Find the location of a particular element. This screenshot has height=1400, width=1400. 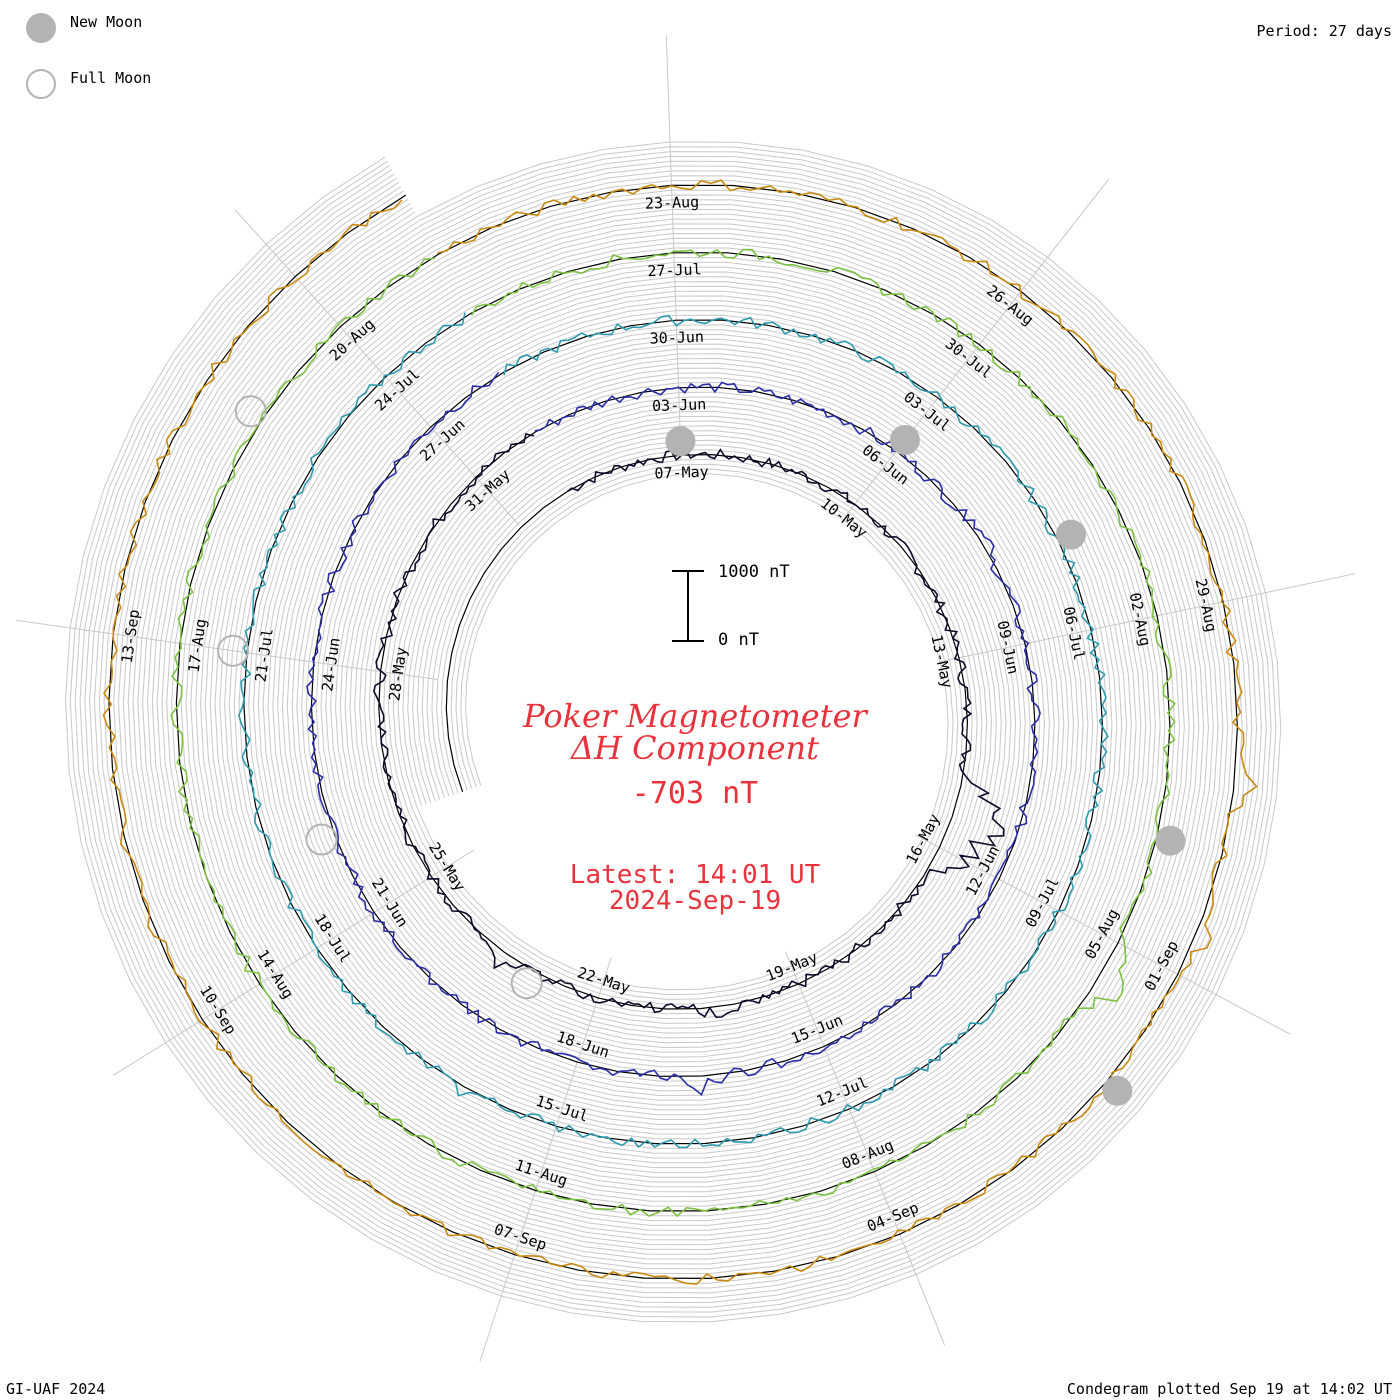

footer-plot-time: Condegram plotted Sep 19 at 14:02 UT is located at coordinates (1229, 1389).